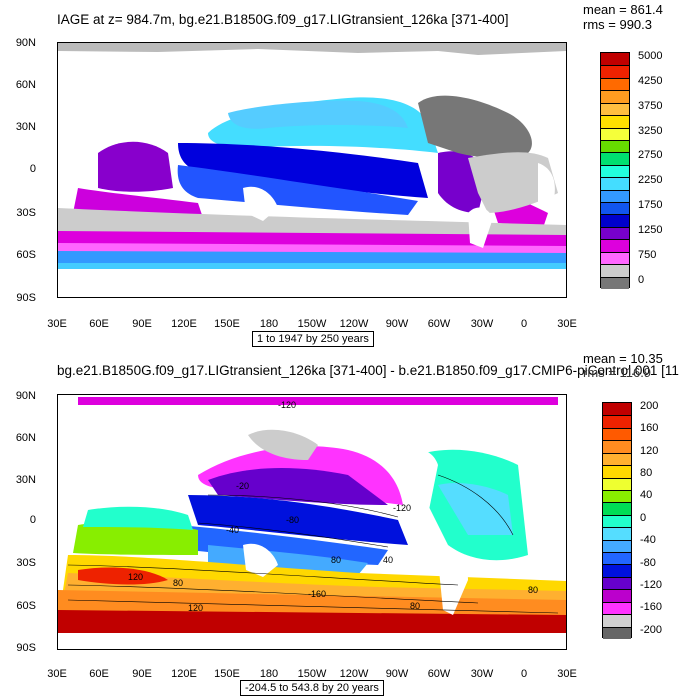  I want to click on colorbar-label: 2250, so click(650, 180).